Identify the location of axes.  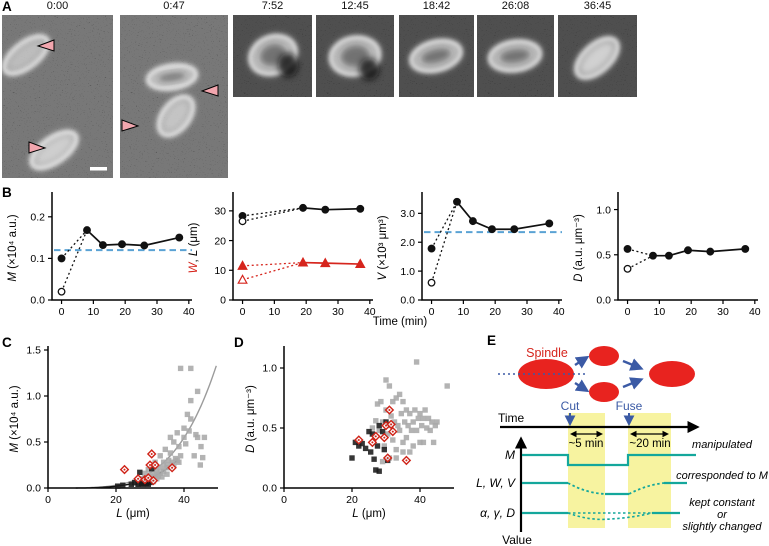
(687, 246).